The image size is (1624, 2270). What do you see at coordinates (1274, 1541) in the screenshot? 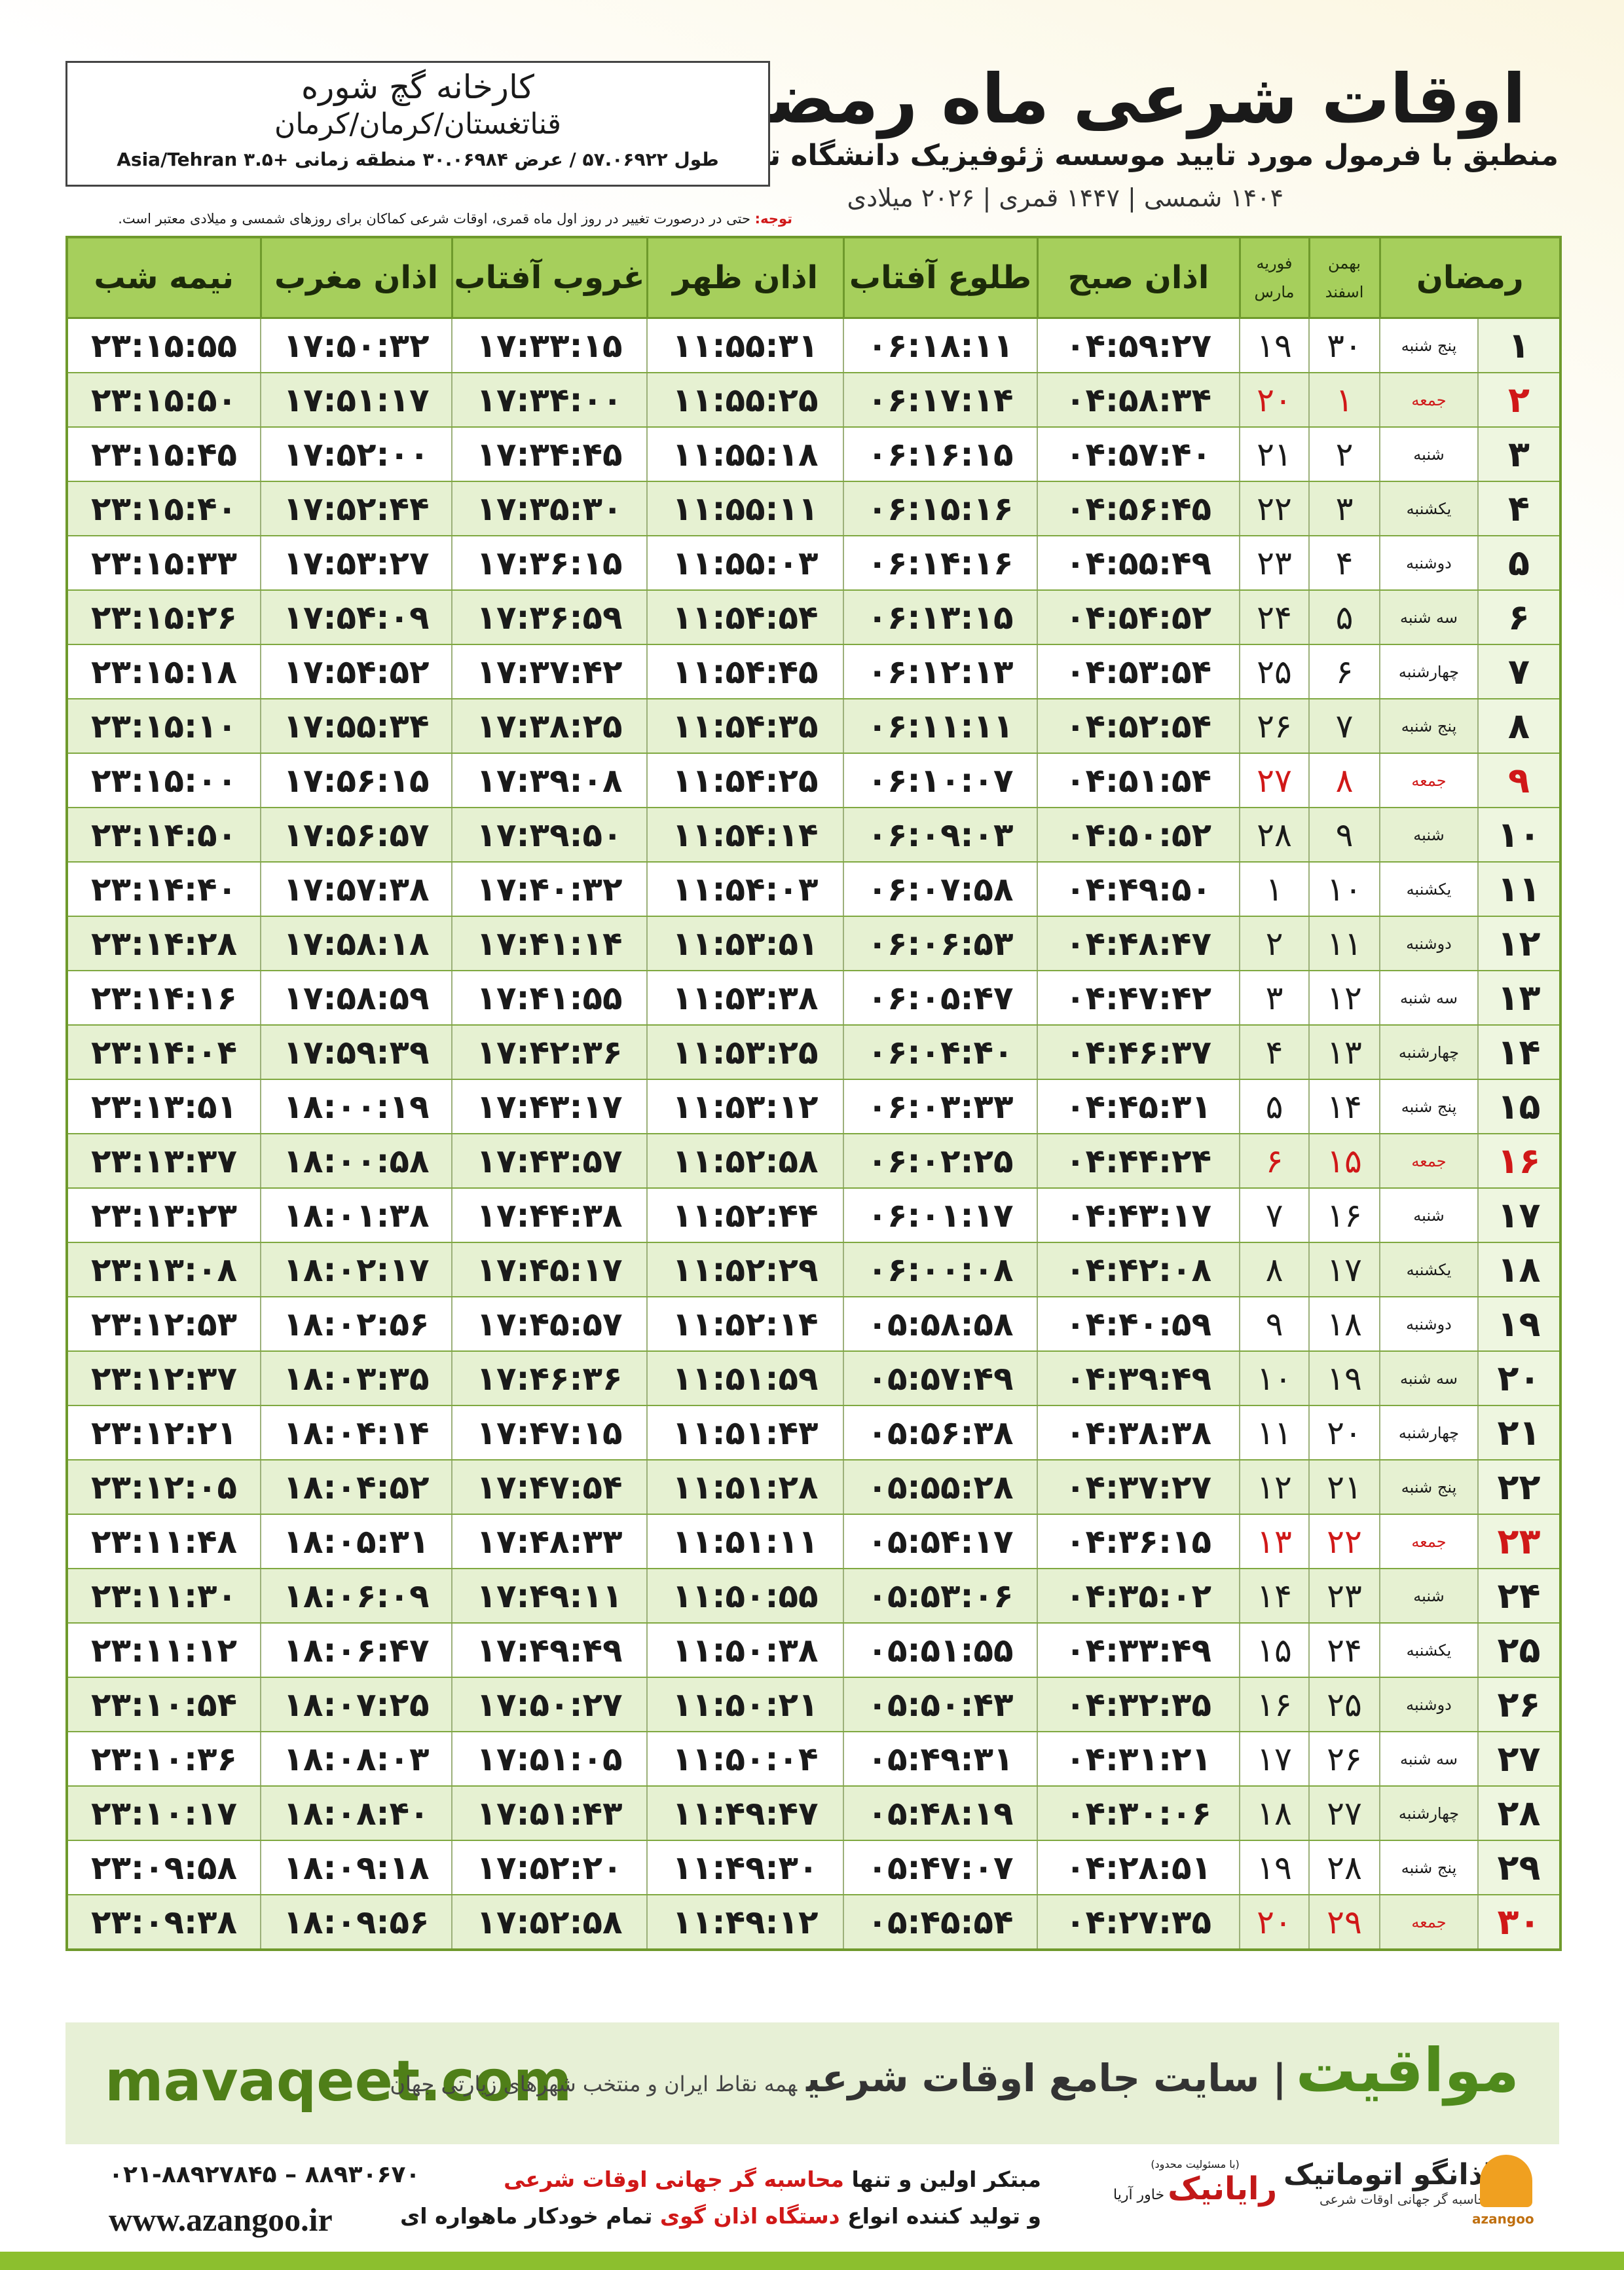
I see `date-cell: ۱۳` at bounding box center [1274, 1541].